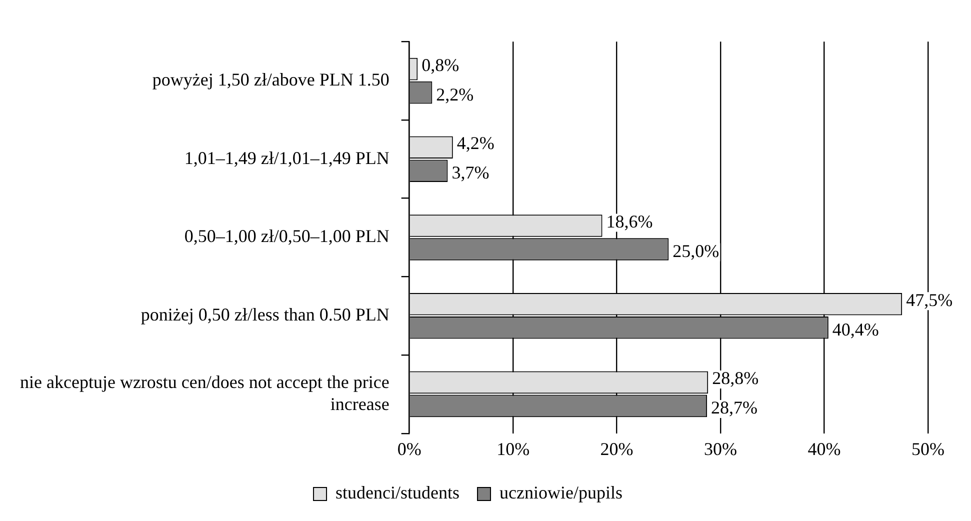 The width and height of the screenshot is (971, 521). Describe the element at coordinates (735, 378) in the screenshot. I see `data-label: 28,8%` at that location.